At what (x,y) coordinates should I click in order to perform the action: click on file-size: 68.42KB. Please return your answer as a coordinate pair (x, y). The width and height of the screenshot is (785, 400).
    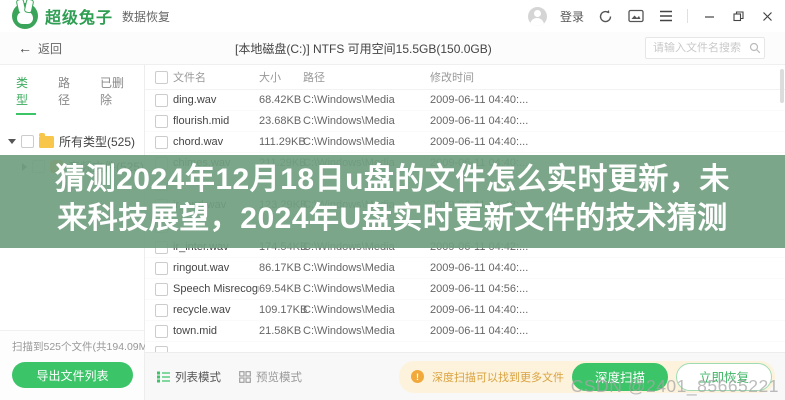
    Looking at the image, I should click on (280, 100).